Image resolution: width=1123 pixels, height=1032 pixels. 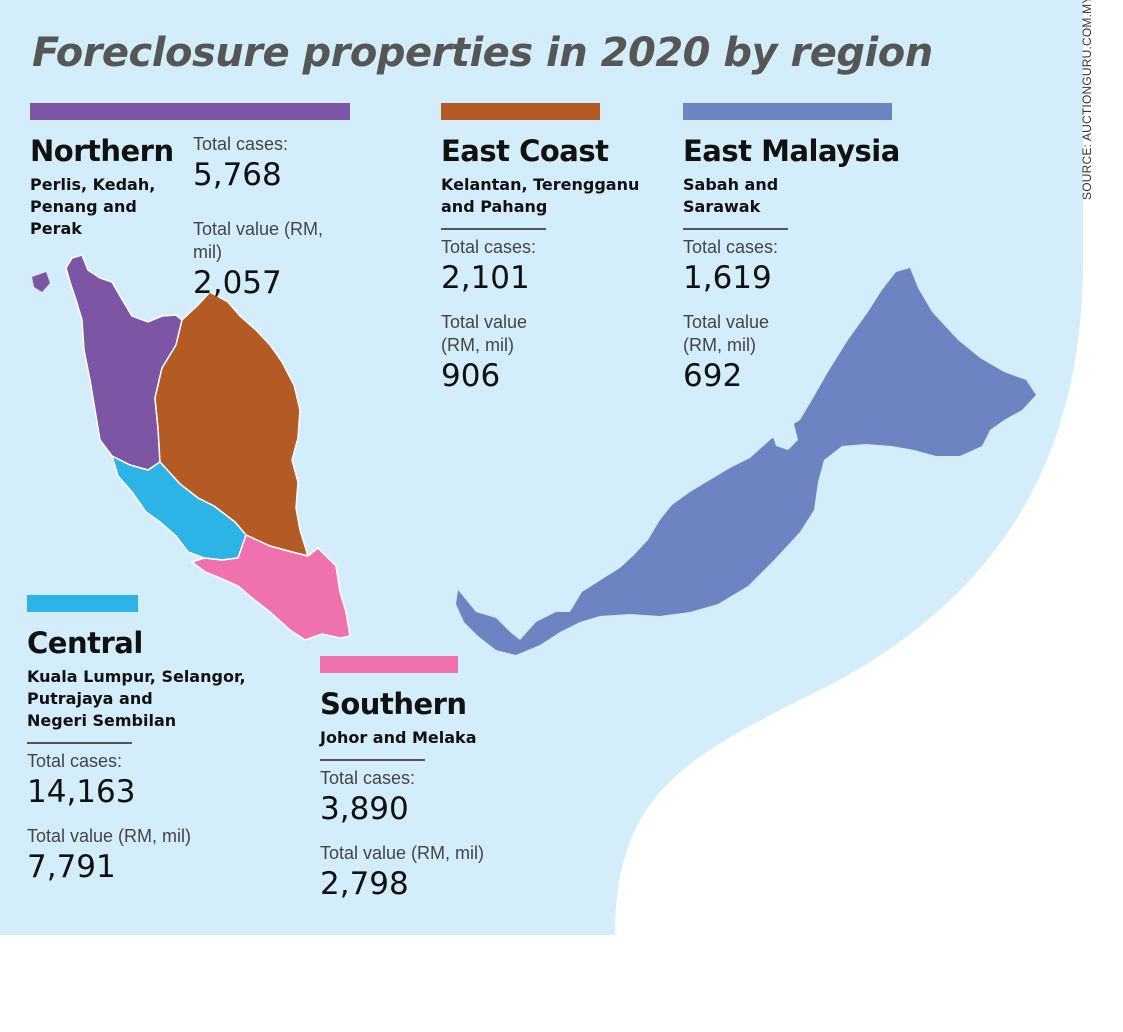 I want to click on northern-cases-value: 5,768, so click(x=237, y=175).